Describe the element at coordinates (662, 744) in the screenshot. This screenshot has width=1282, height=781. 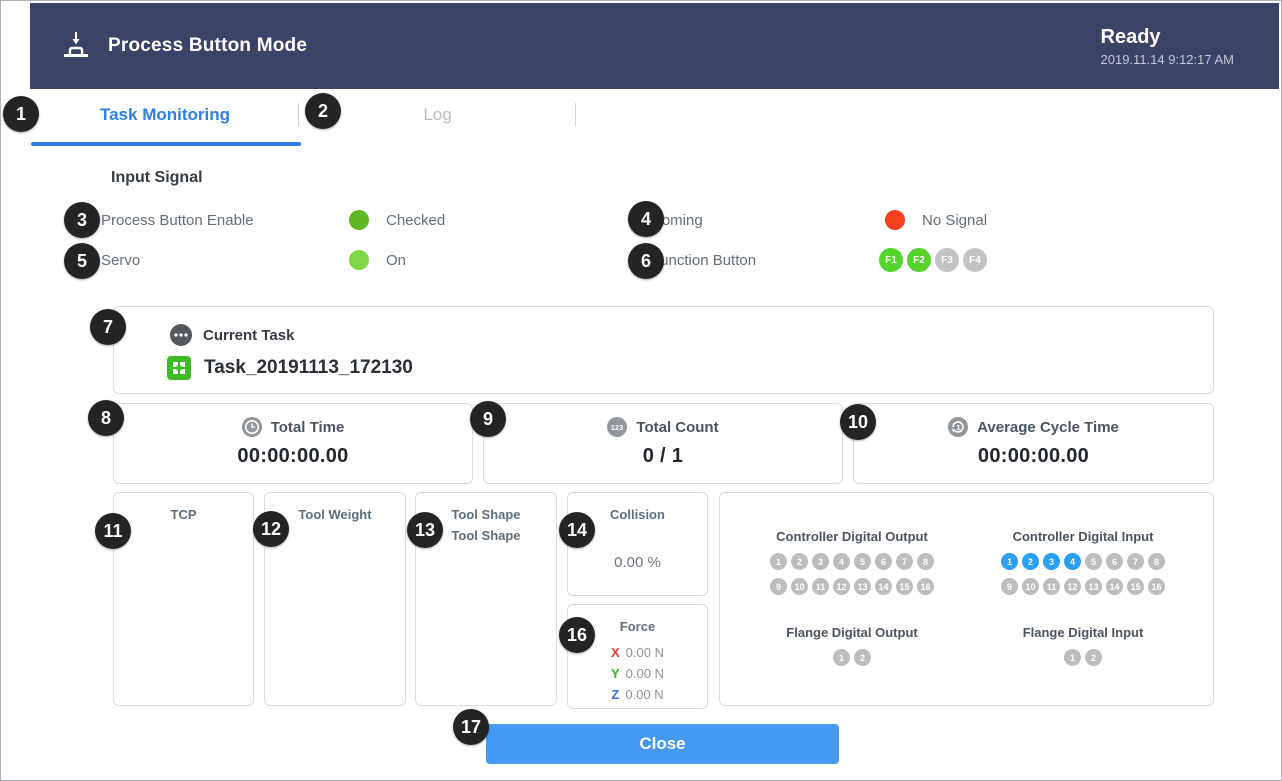
I see `close-button: Close` at that location.